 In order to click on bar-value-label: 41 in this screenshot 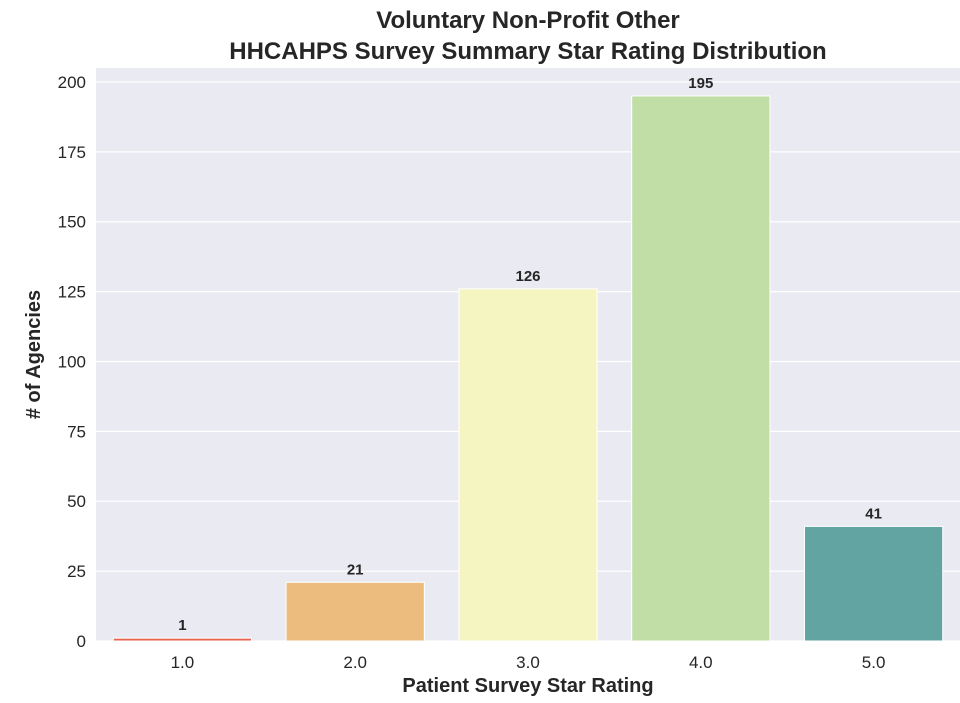, I will do `click(873, 513)`.